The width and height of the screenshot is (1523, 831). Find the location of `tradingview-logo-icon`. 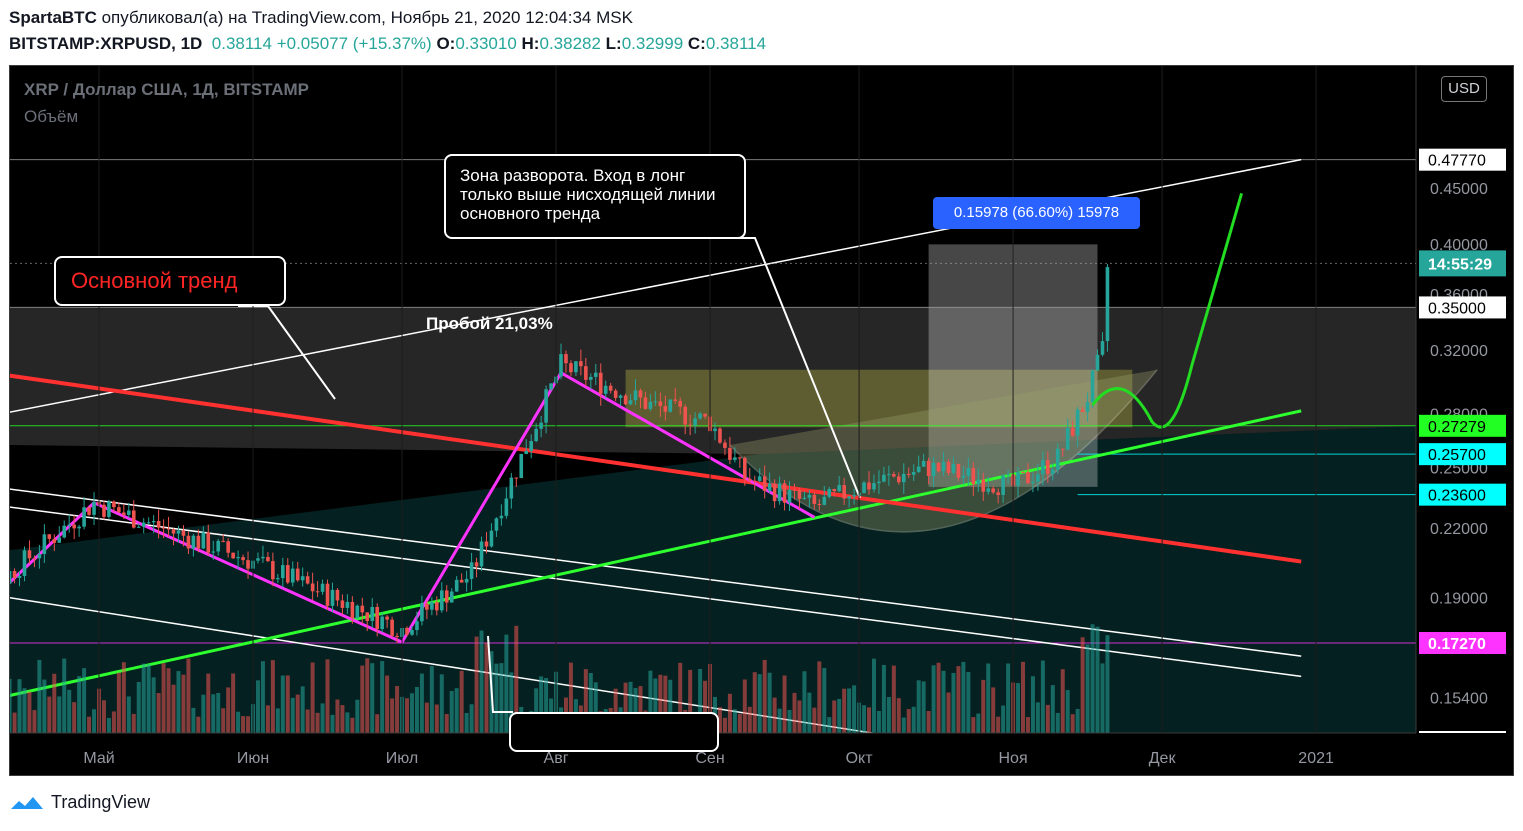

tradingview-logo-icon is located at coordinates (27, 802).